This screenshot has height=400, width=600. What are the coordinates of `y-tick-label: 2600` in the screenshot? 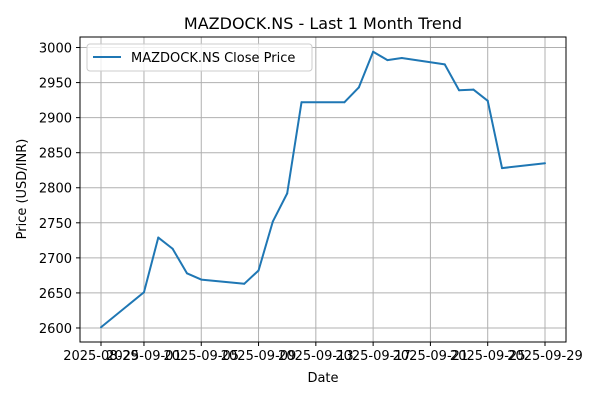 It's located at (55, 329).